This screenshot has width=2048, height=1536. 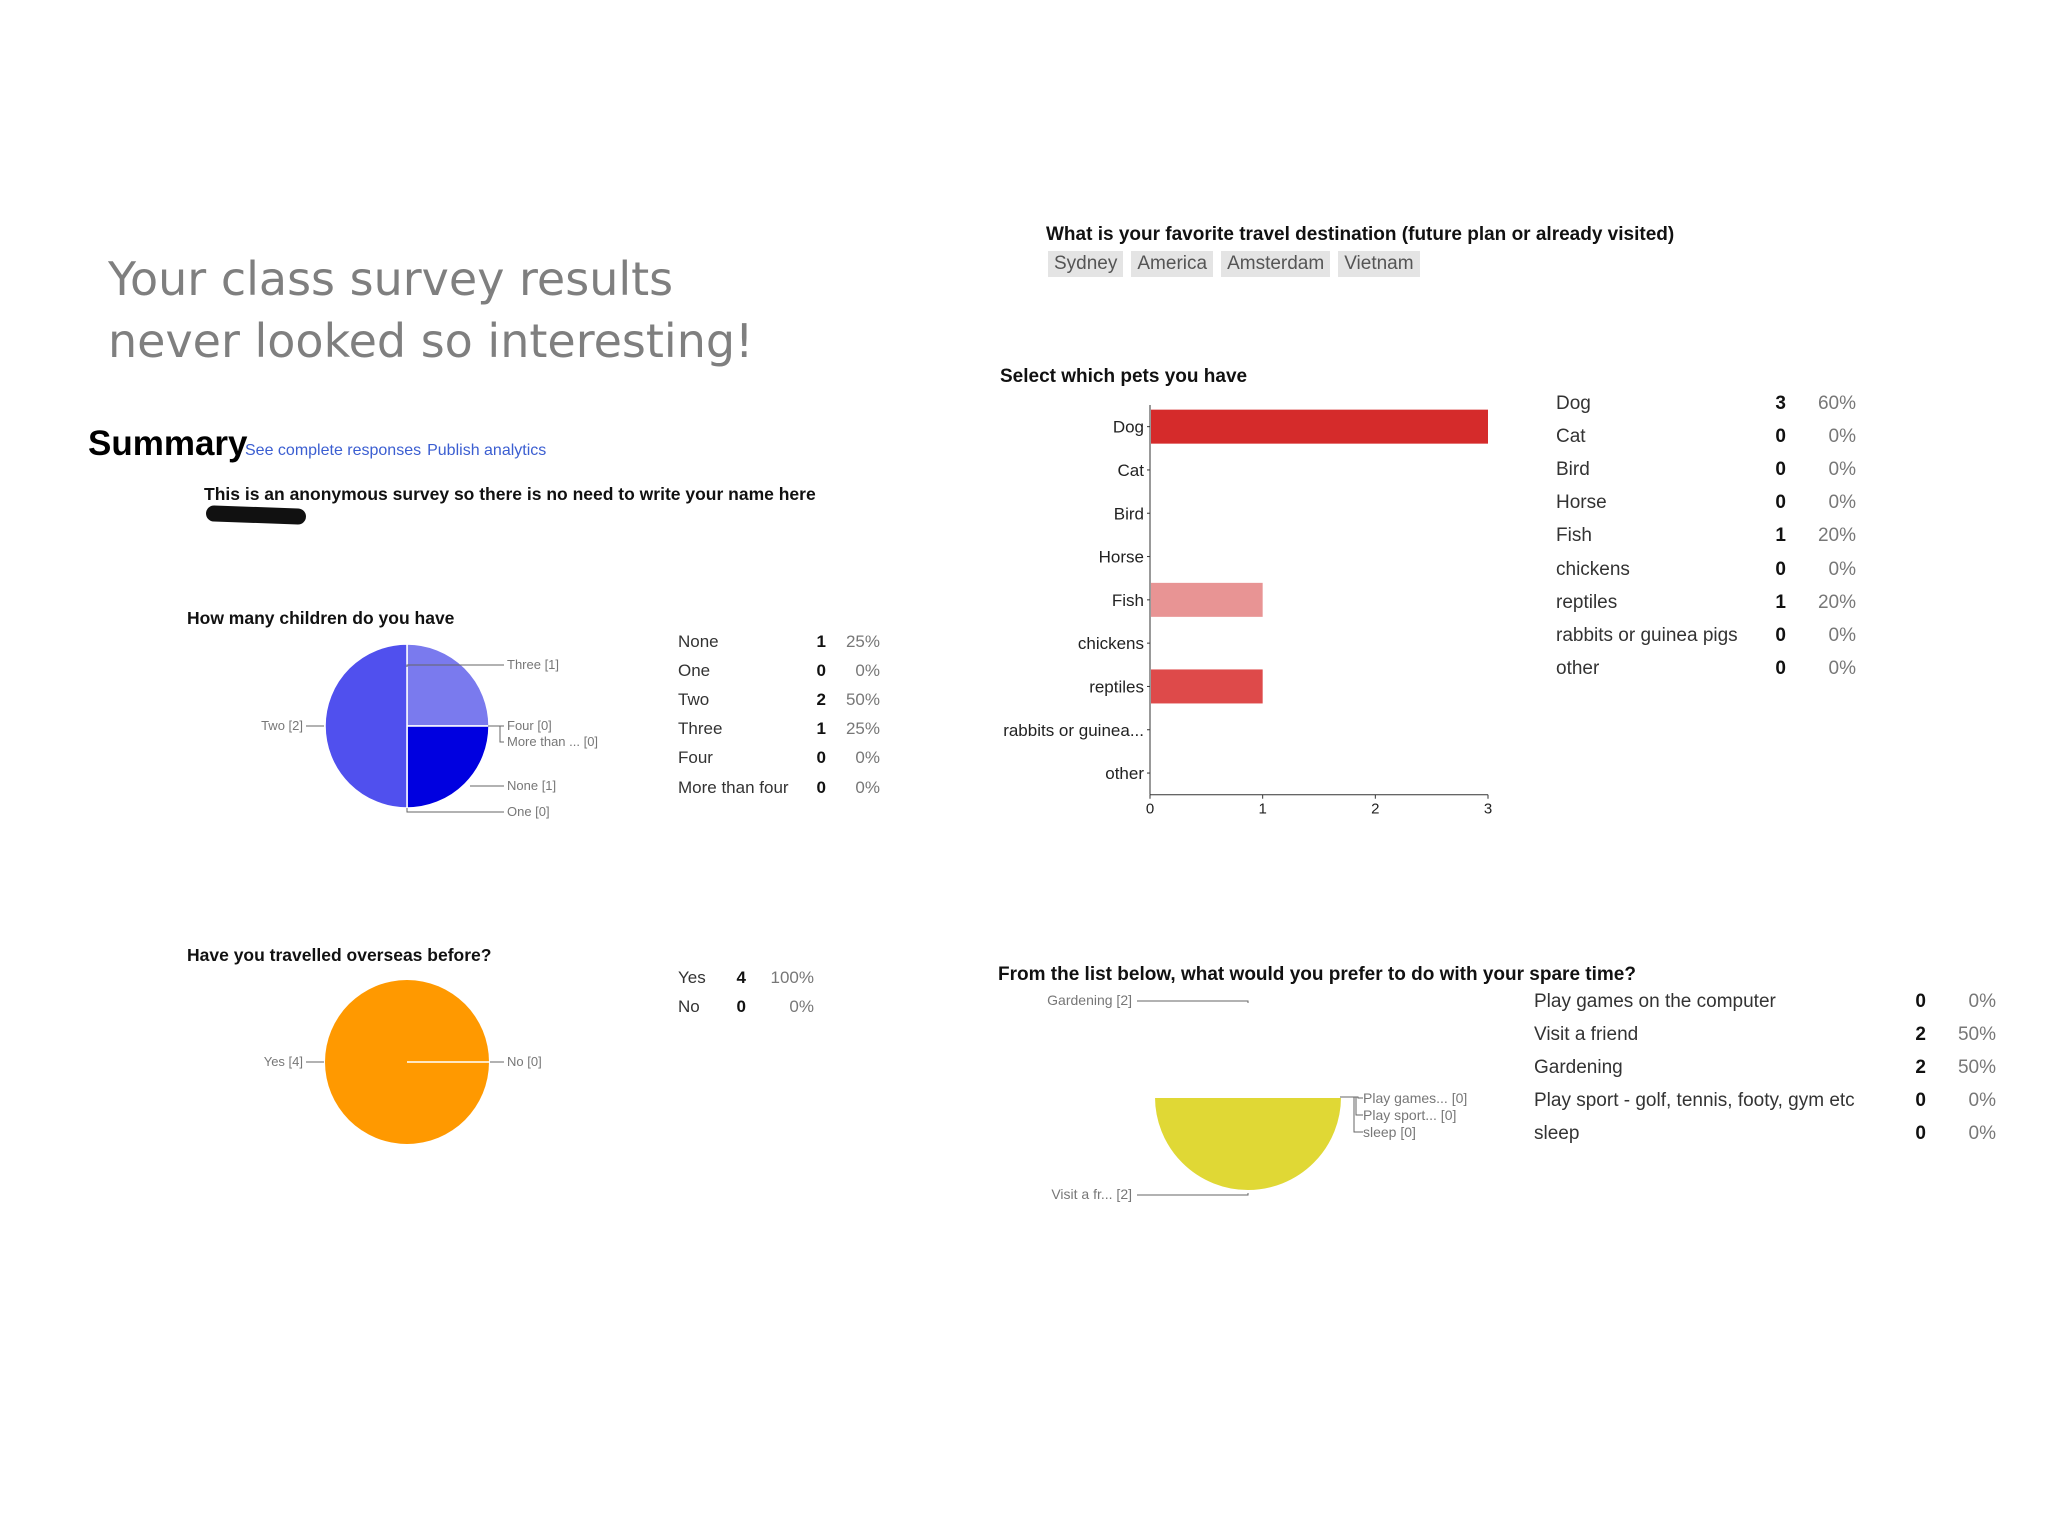 I want to click on stats-row: No 0 0%, so click(x=746, y=1006).